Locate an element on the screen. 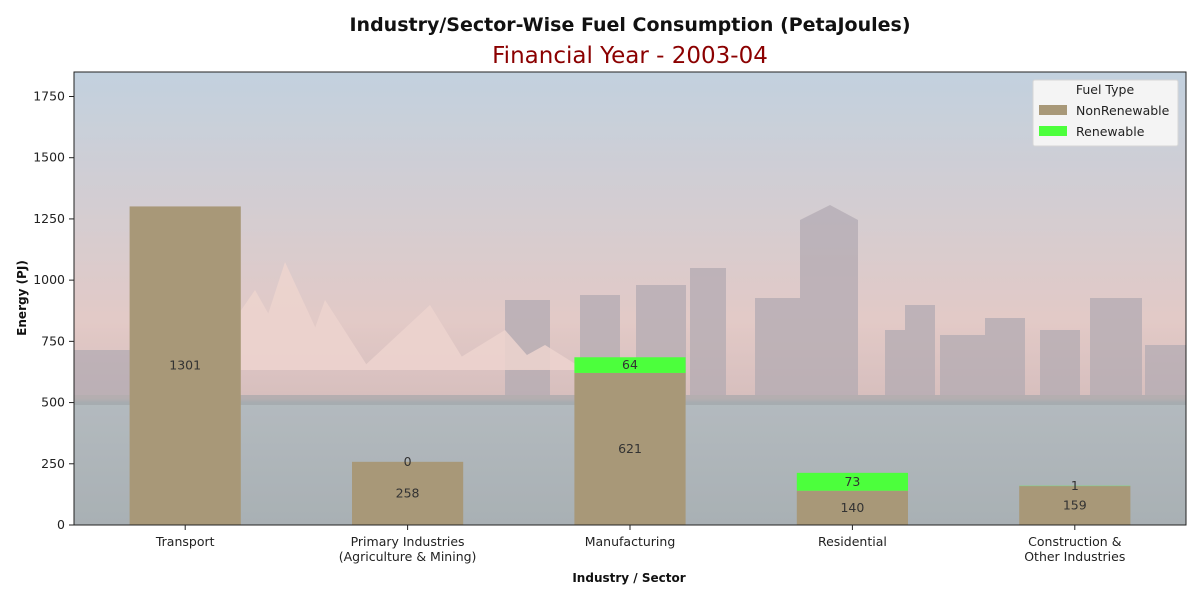 This screenshot has width=1200, height=600. y-tick-label-1: 250 is located at coordinates (53, 463).